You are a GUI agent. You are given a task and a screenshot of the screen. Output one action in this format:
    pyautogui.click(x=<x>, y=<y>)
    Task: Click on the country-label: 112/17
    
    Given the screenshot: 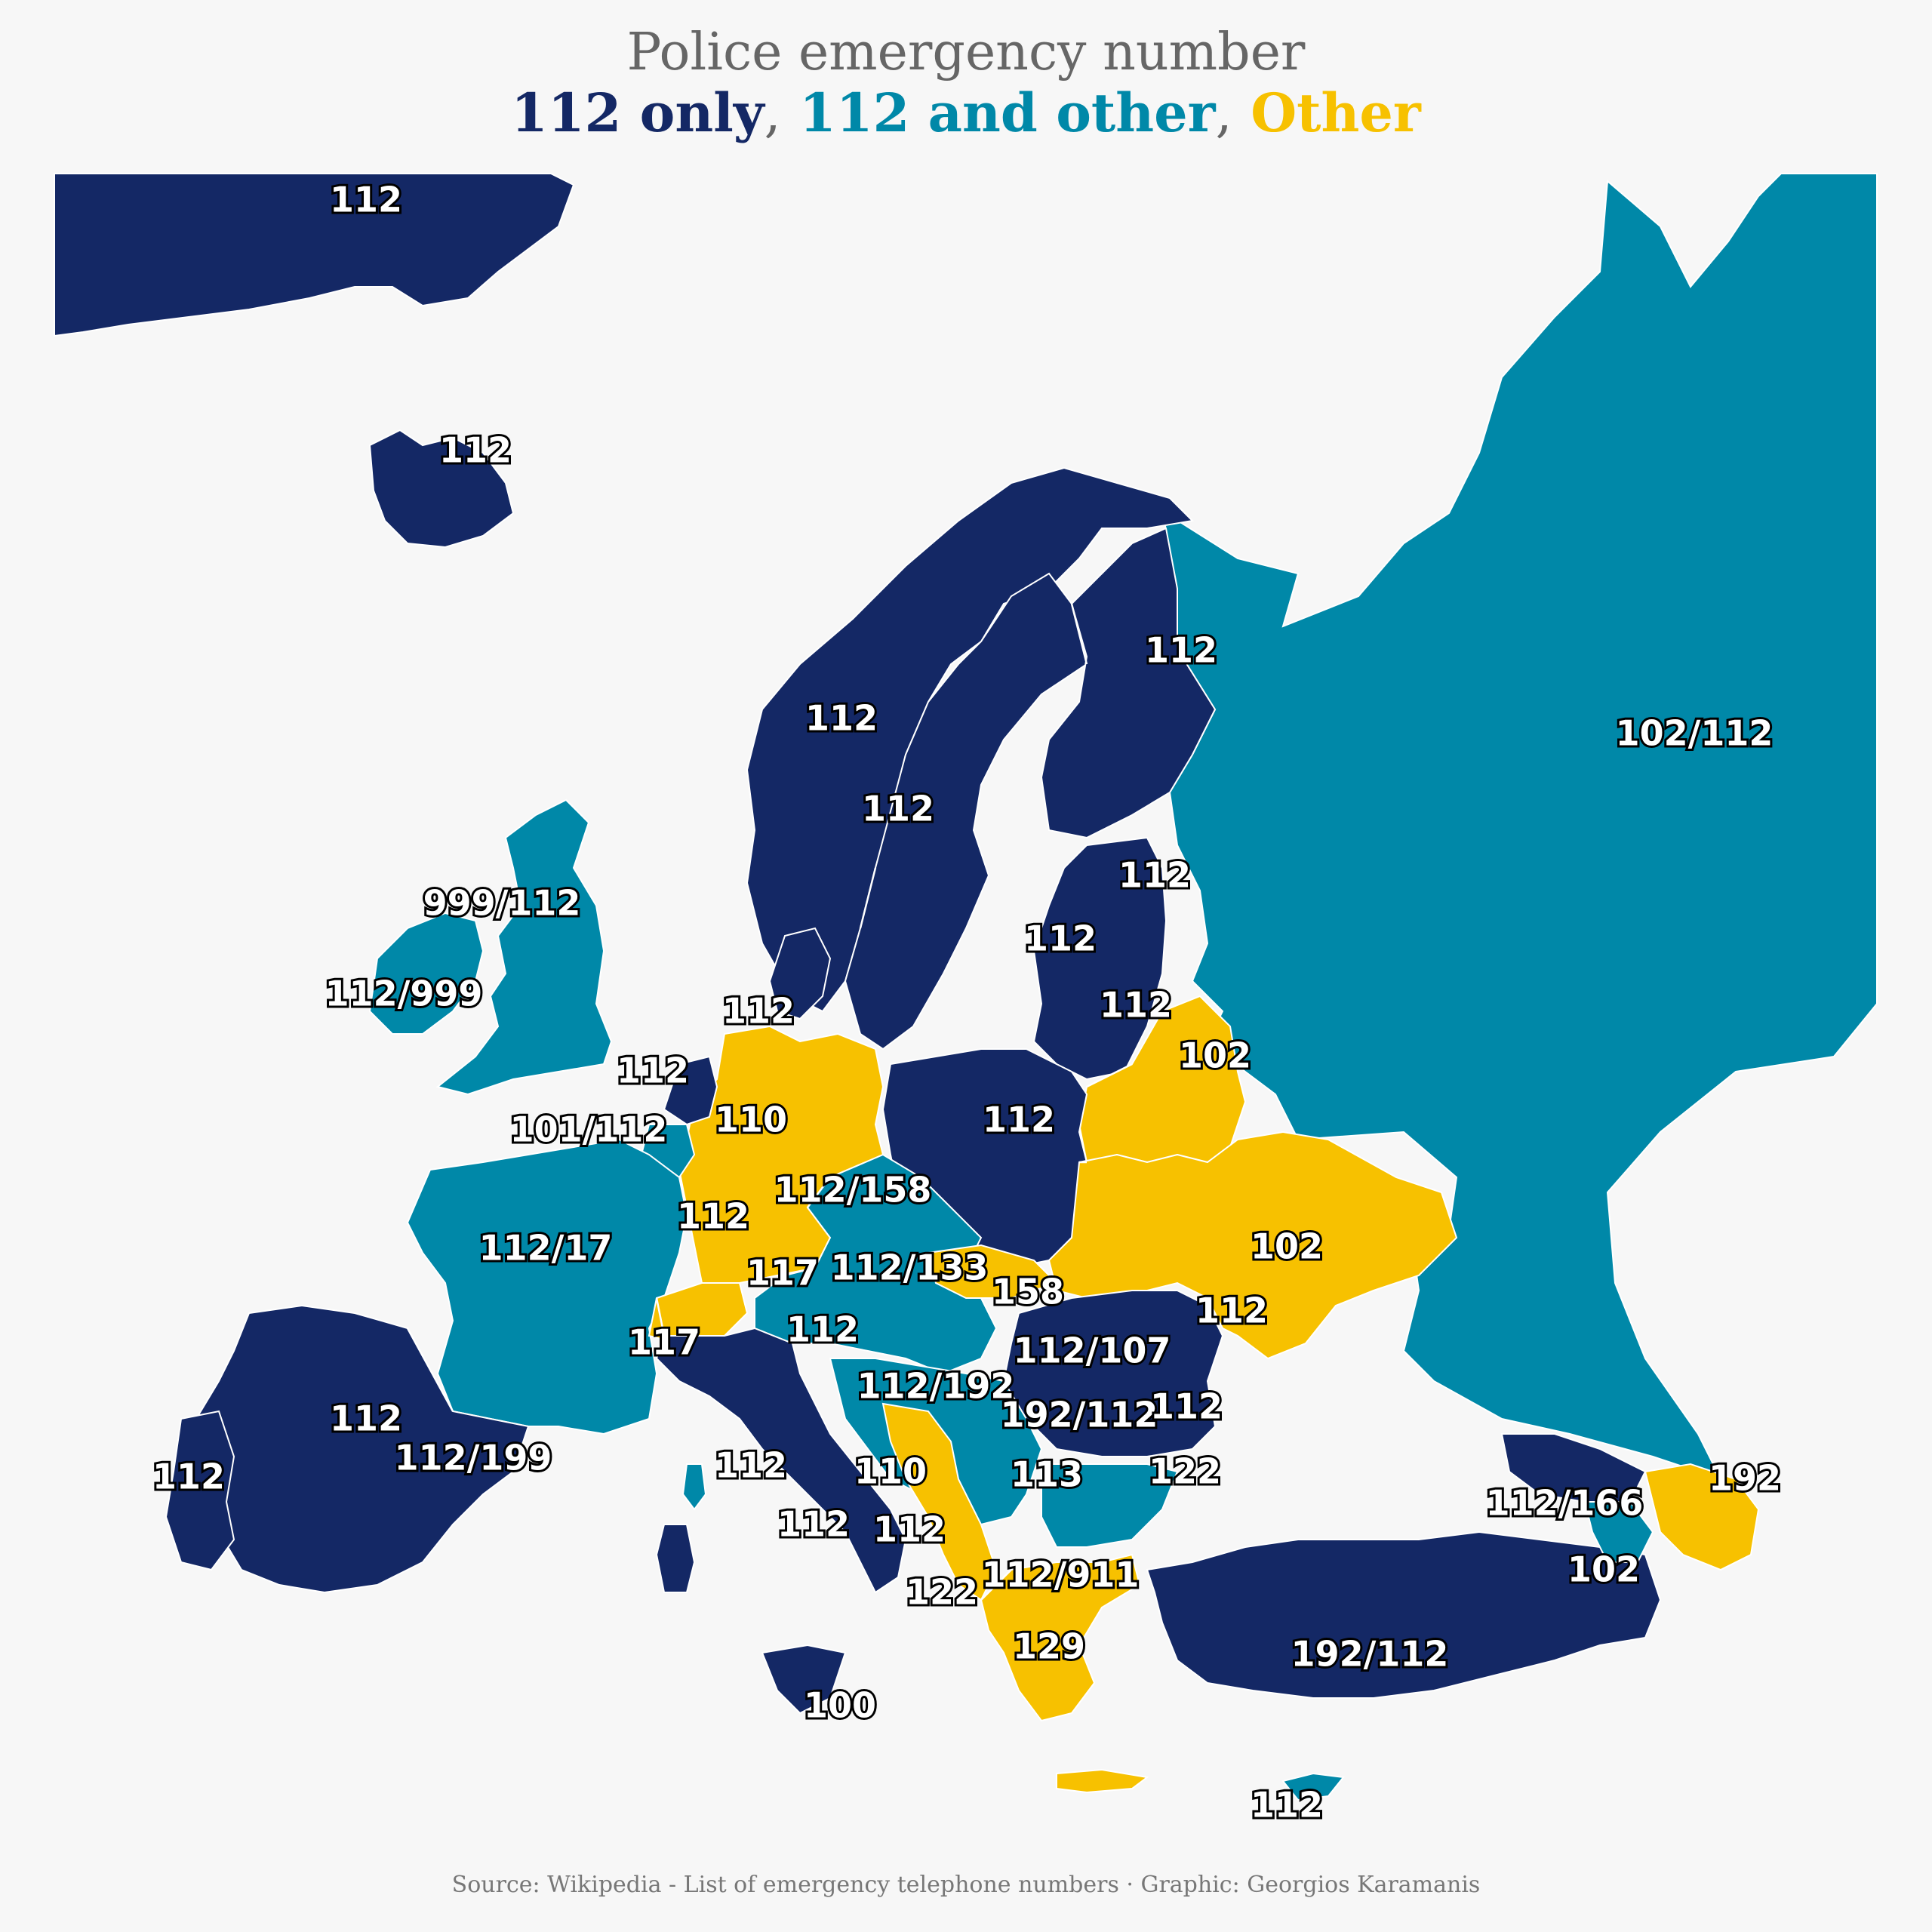 What is the action you would take?
    pyautogui.click(x=546, y=1248)
    